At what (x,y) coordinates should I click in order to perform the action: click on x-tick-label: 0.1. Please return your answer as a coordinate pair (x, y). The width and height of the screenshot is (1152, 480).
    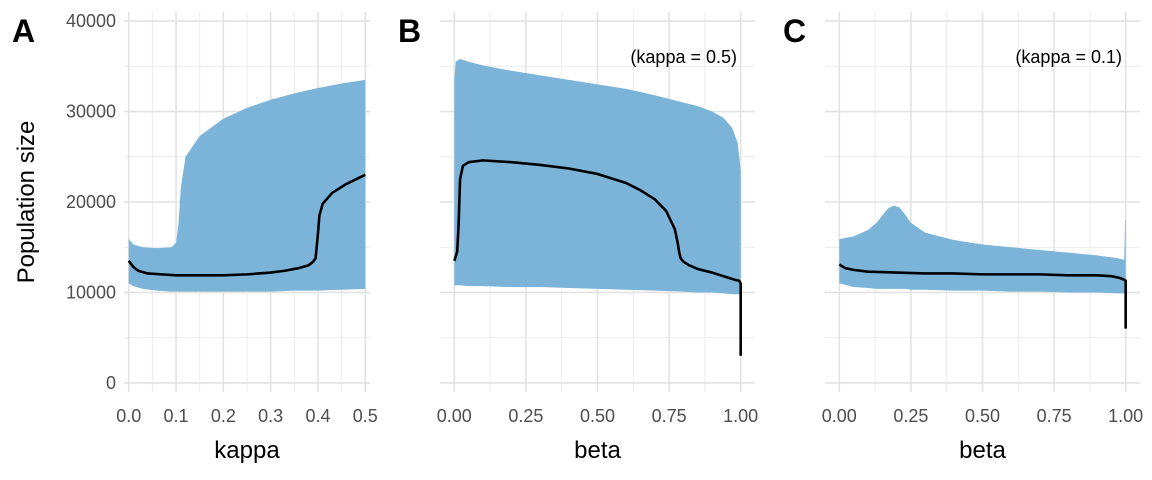
    Looking at the image, I should click on (176, 416).